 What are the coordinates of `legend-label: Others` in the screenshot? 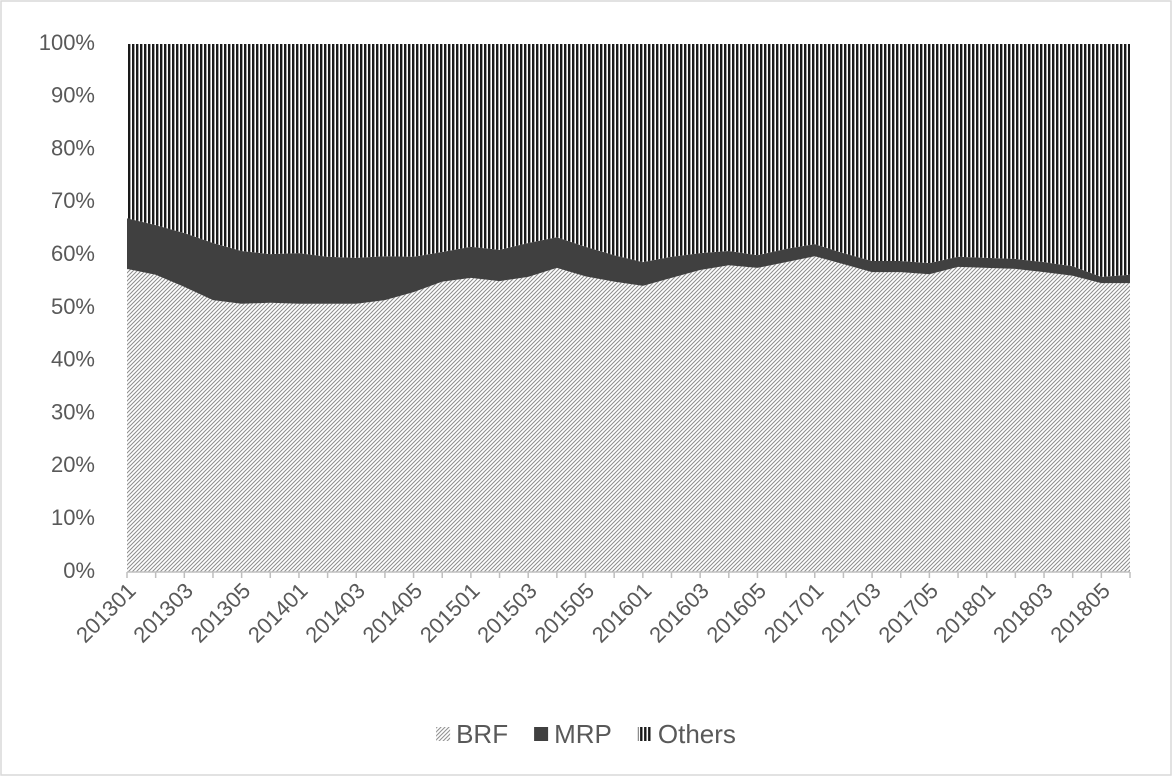 It's located at (697, 734).